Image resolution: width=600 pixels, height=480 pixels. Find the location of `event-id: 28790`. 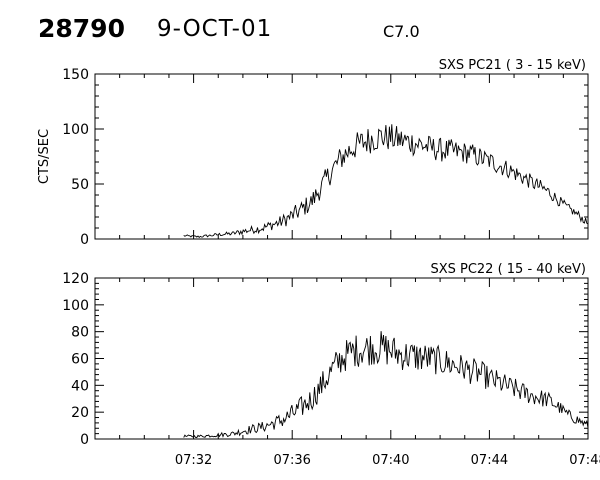

event-id: 28790 is located at coordinates (81, 28).